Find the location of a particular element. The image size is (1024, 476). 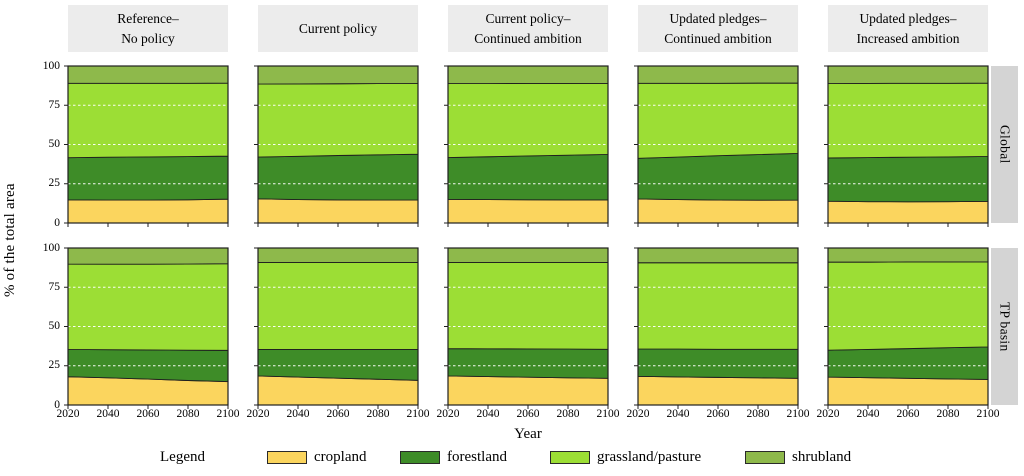

facet-column-header-updated-pledges-increased-ambition: Updated pledges– Increased ambition is located at coordinates (908, 28).